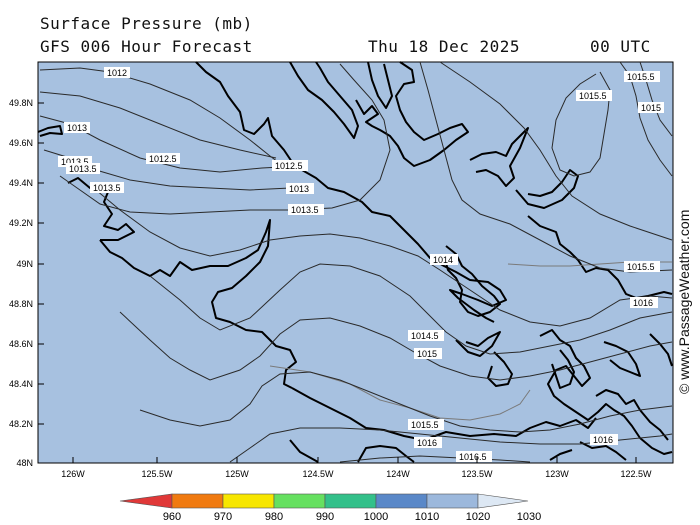  What do you see at coordinates (21, 344) in the screenshot?
I see `lat-label: 48.6N` at bounding box center [21, 344].